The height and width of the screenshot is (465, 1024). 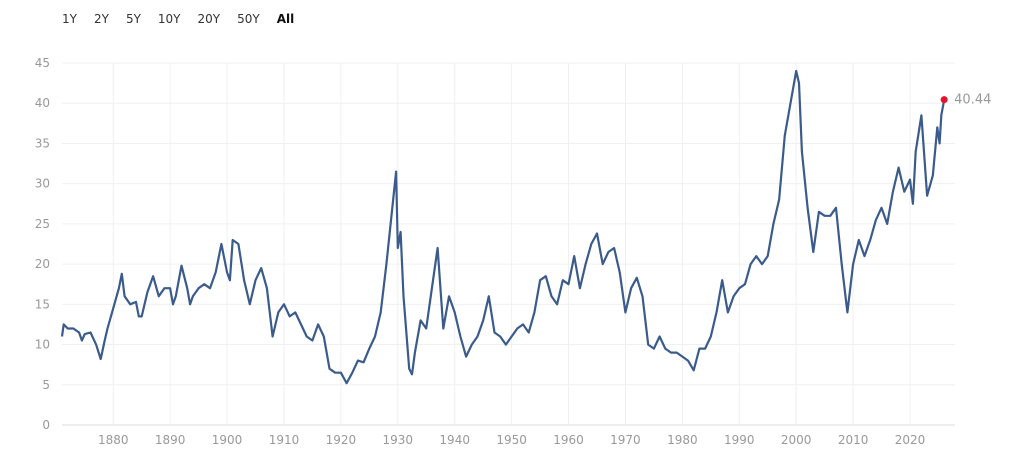 I want to click on range-button-20y: 20Y, so click(x=209, y=19).